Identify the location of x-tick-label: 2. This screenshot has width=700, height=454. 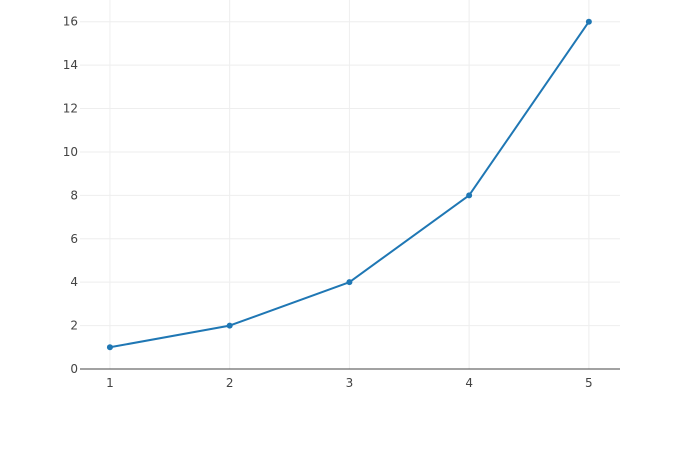
(230, 383).